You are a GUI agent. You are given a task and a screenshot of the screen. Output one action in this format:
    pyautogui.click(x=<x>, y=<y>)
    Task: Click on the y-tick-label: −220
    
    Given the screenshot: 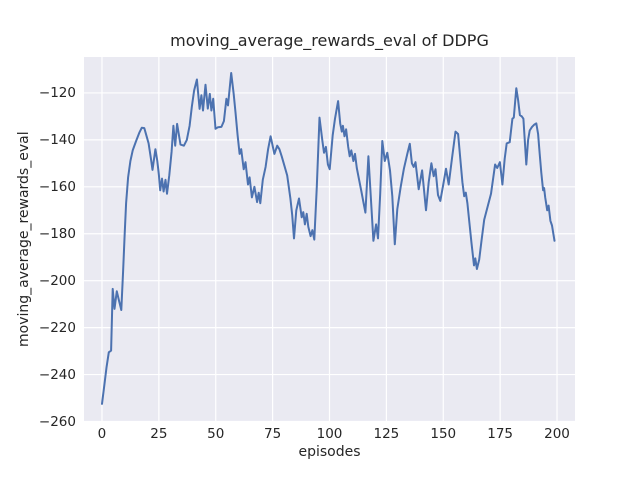 What is the action you would take?
    pyautogui.click(x=57, y=327)
    